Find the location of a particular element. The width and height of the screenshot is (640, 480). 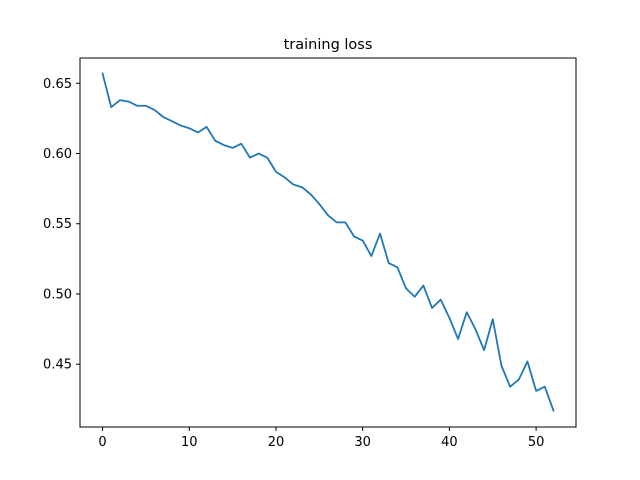

y-tick-label: 0.60 is located at coordinates (57, 154).